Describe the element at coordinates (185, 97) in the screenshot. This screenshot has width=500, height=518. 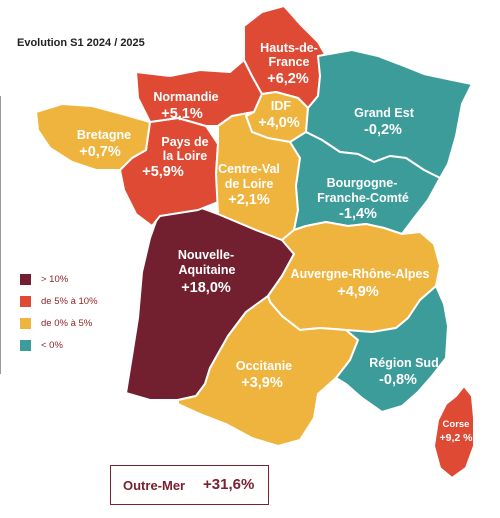
I see `label-normandie-name: Normandie` at that location.